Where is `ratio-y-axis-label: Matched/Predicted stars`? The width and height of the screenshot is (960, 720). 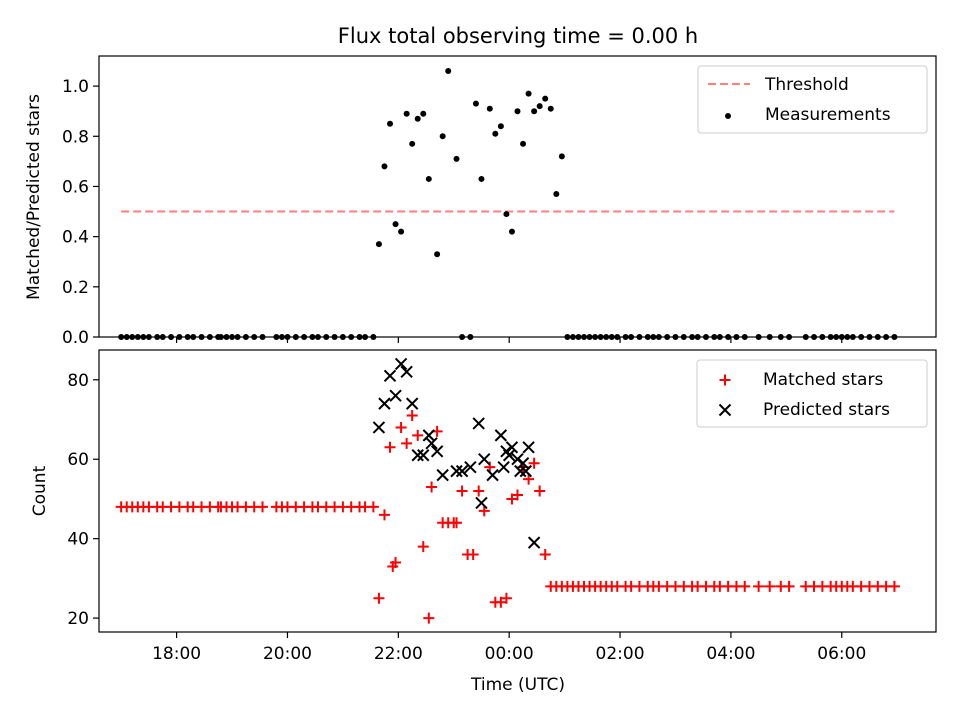 ratio-y-axis-label: Matched/Predicted stars is located at coordinates (34, 197).